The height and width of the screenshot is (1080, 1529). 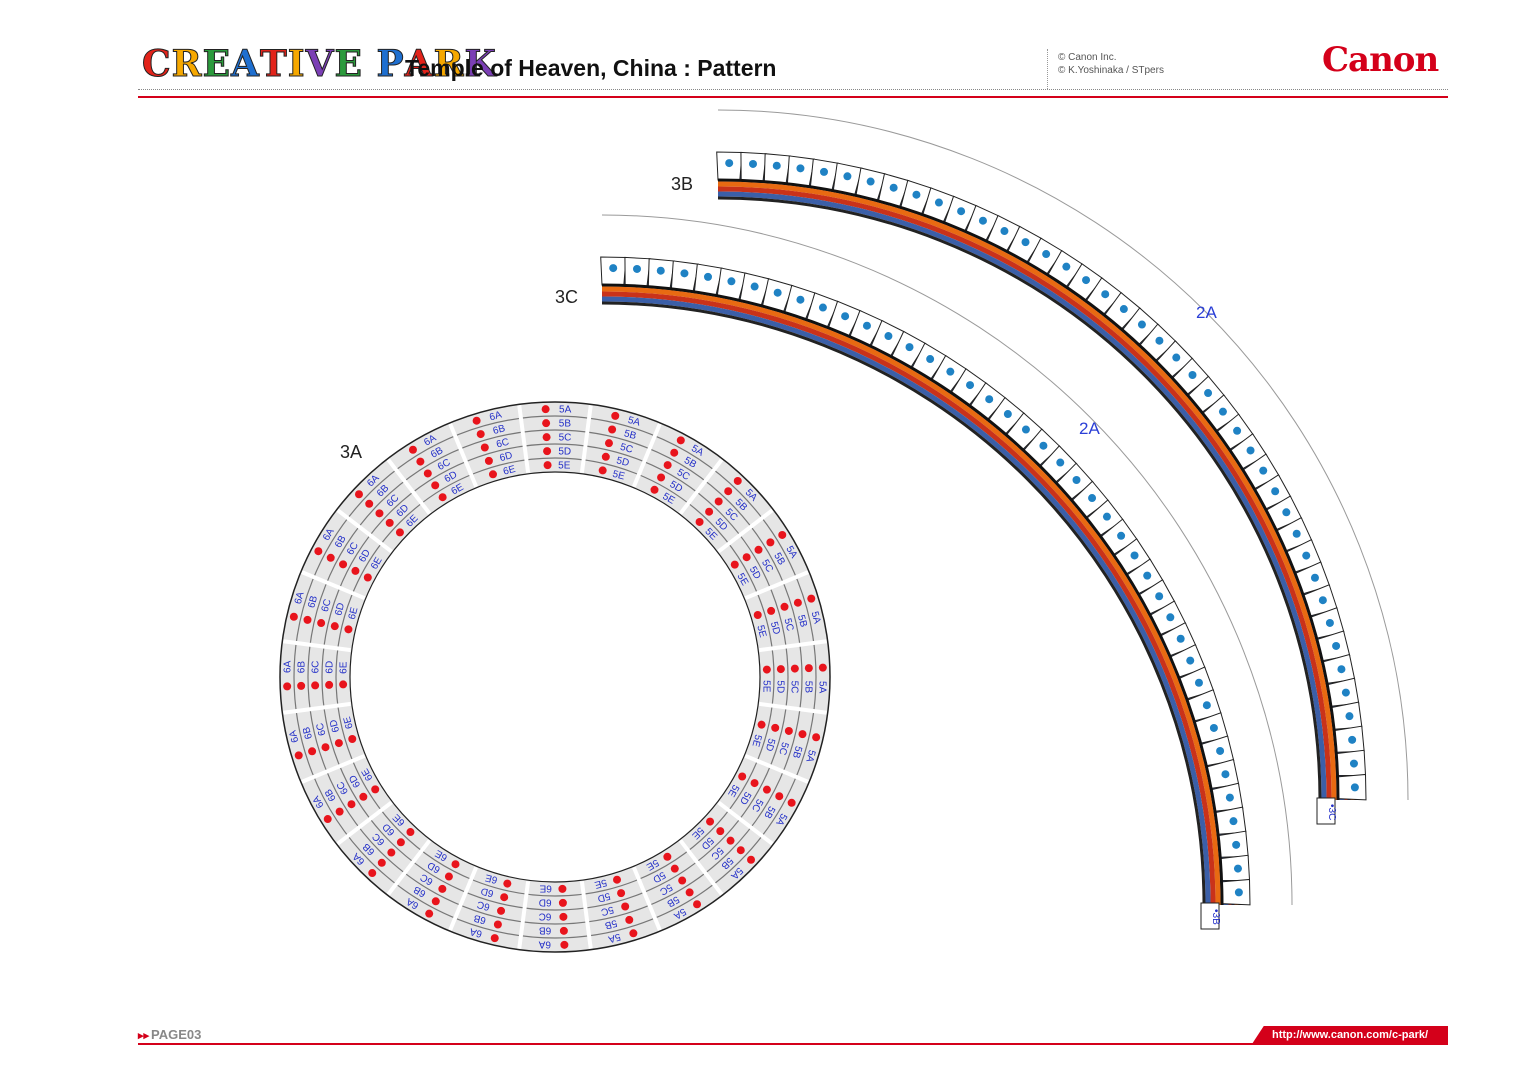 I want to click on creative-park-logo: CREATIVE PARK, so click(x=319, y=64).